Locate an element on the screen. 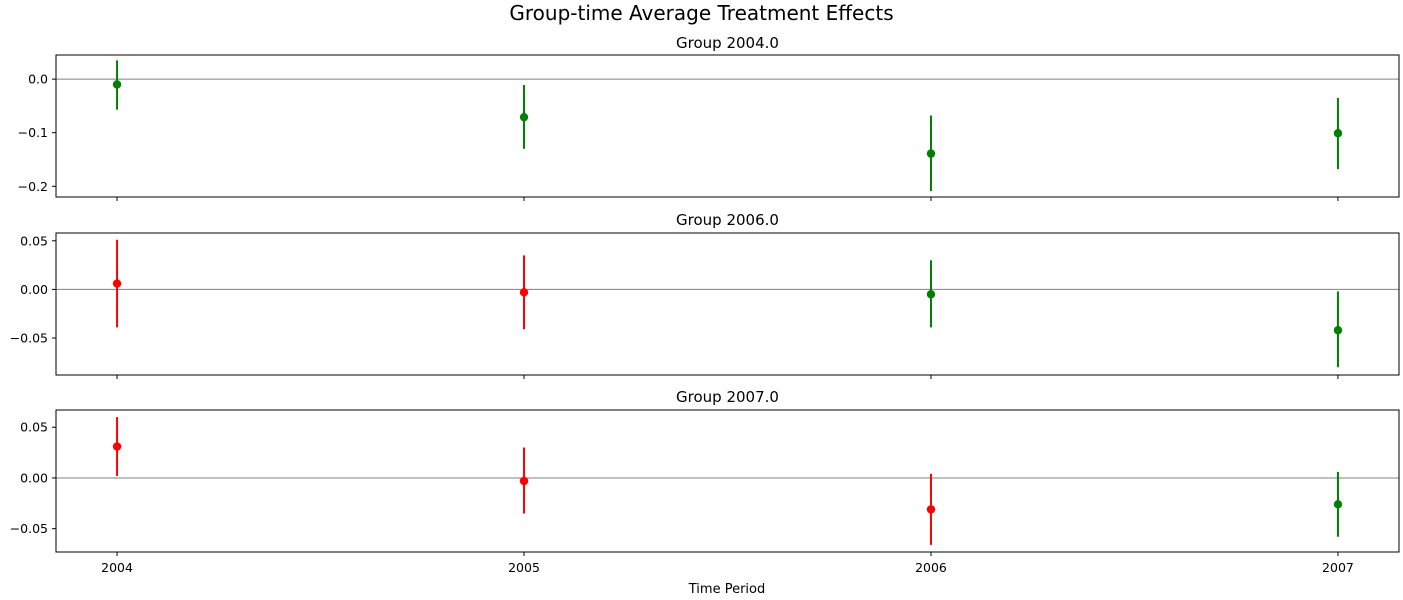 This screenshot has width=1403, height=600. figure-title: Group-time Average Treatment Effects is located at coordinates (701, 13).